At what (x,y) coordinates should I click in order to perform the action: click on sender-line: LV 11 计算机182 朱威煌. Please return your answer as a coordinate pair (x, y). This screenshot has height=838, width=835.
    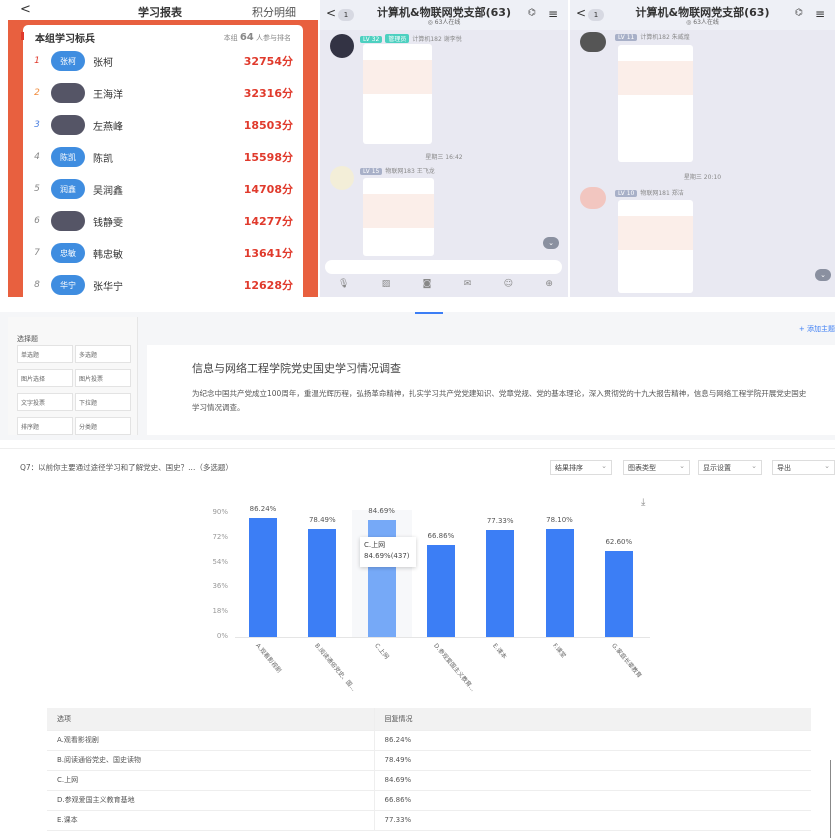
    Looking at the image, I should click on (652, 36).